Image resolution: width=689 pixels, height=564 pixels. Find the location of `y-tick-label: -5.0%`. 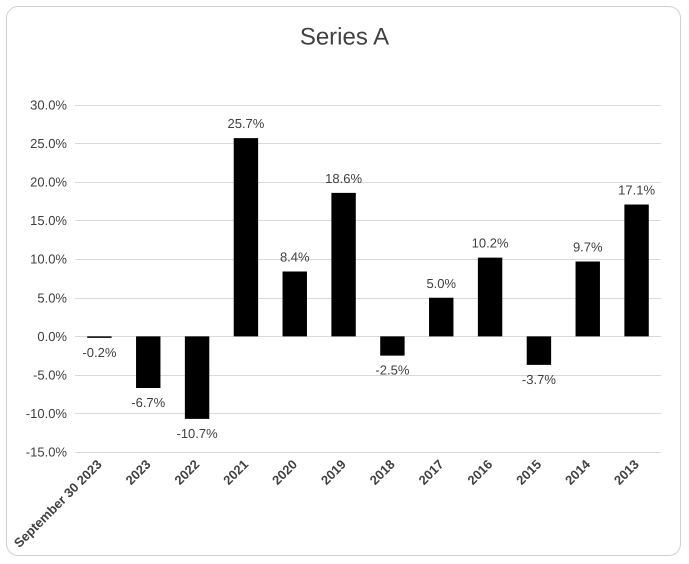

y-tick-label: -5.0% is located at coordinates (50, 374).